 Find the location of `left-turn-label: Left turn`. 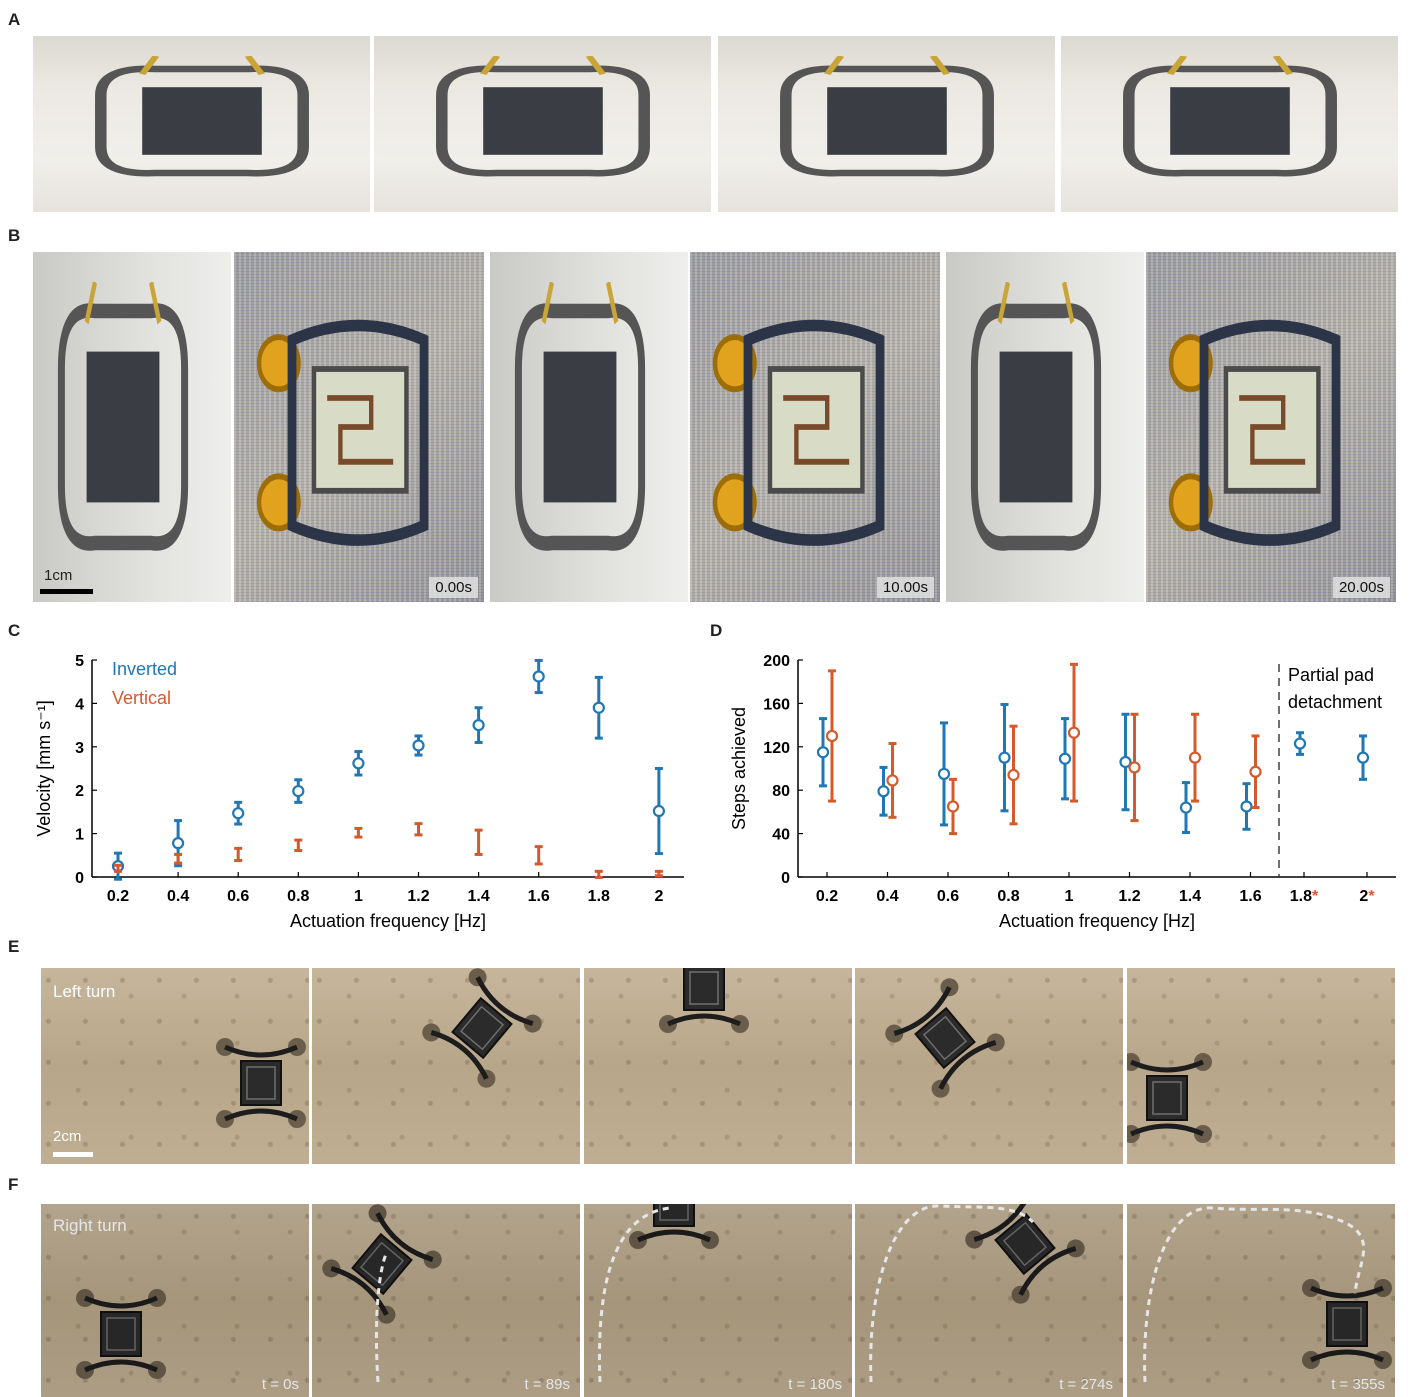

left-turn-label: Left turn is located at coordinates (84, 991).